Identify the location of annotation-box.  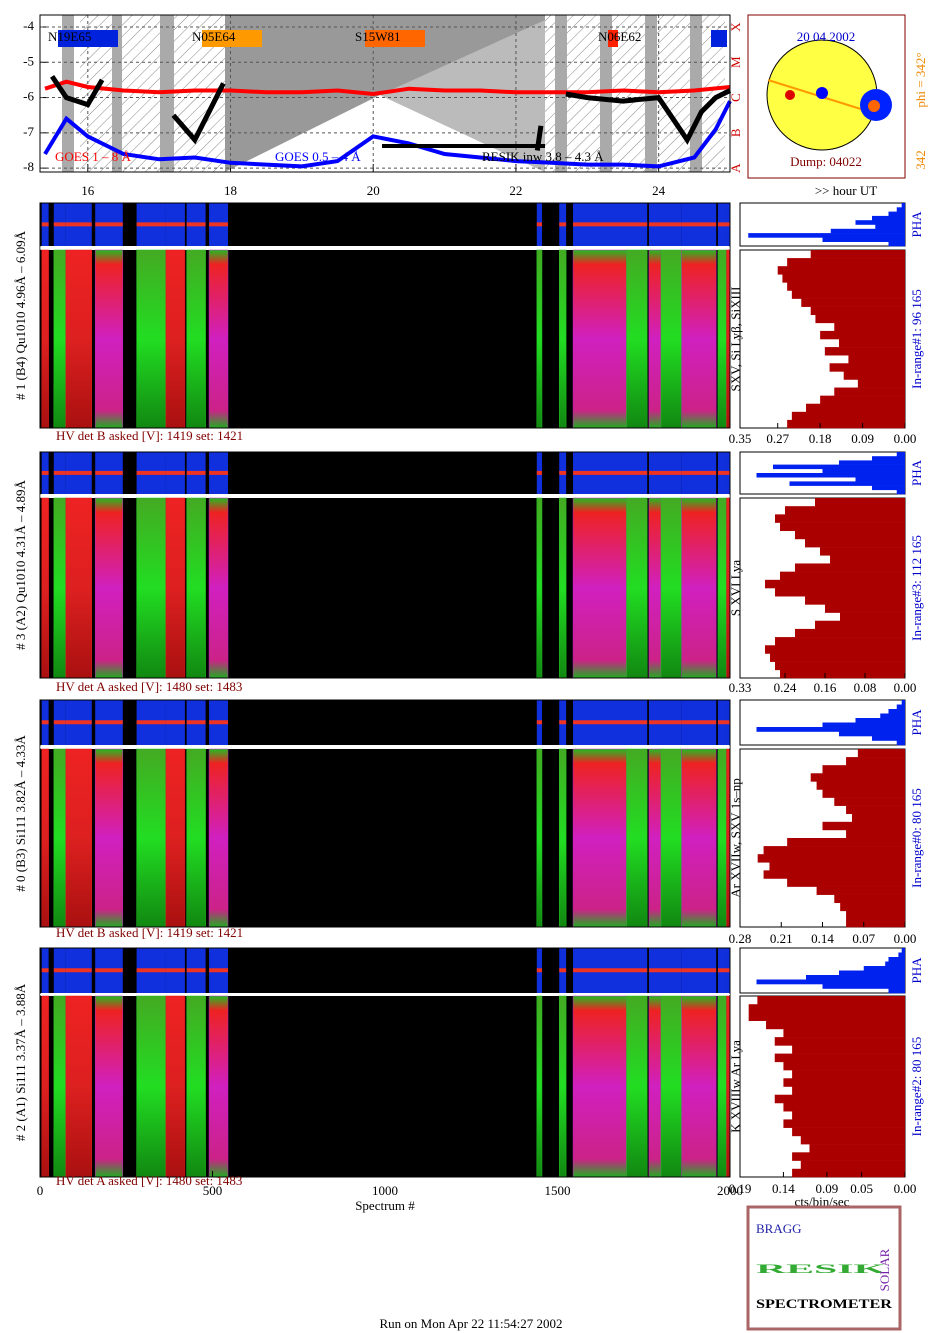
(88, 38).